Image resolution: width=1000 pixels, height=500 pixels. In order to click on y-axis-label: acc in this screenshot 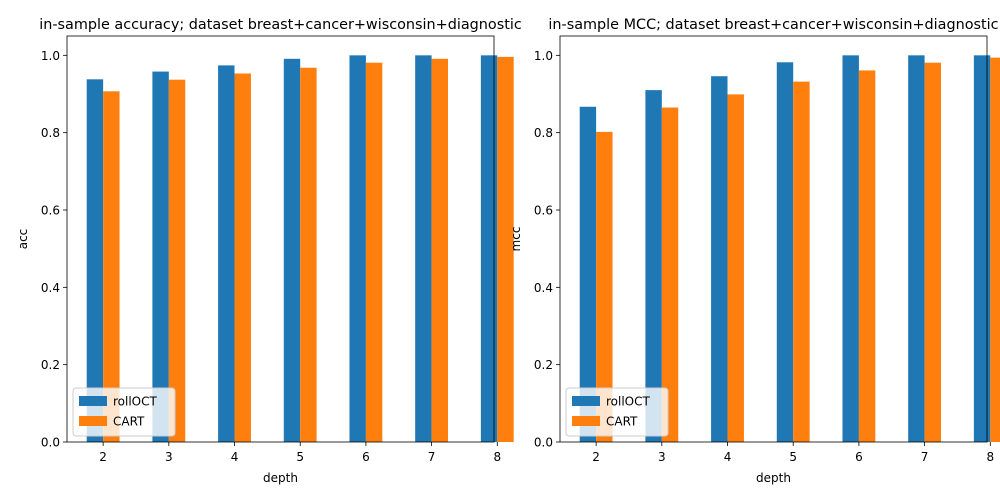, I will do `click(23, 239)`.